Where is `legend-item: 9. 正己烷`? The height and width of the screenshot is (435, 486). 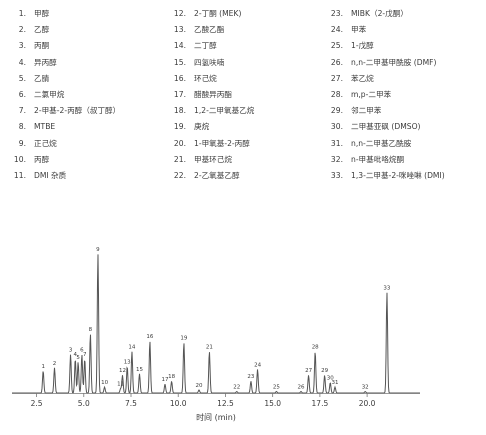 legend-item: 9. 正己烷 is located at coordinates (31, 144).